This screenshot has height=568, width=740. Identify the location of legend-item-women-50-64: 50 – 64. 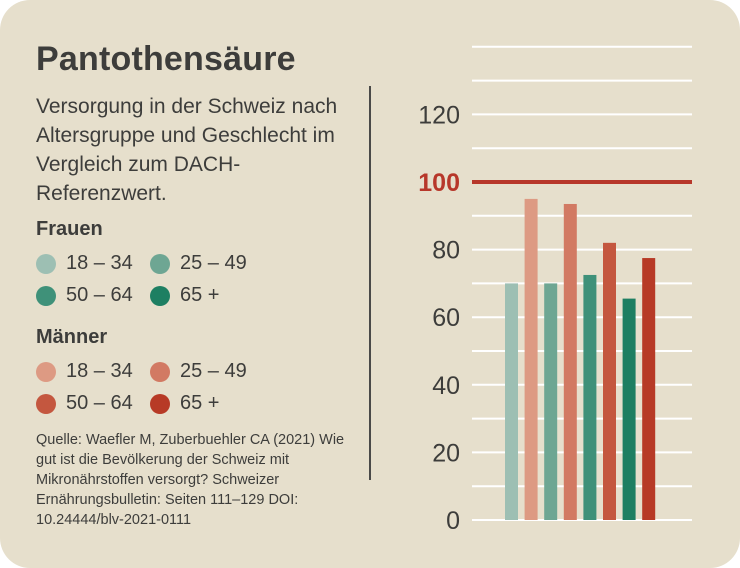
(84, 295).